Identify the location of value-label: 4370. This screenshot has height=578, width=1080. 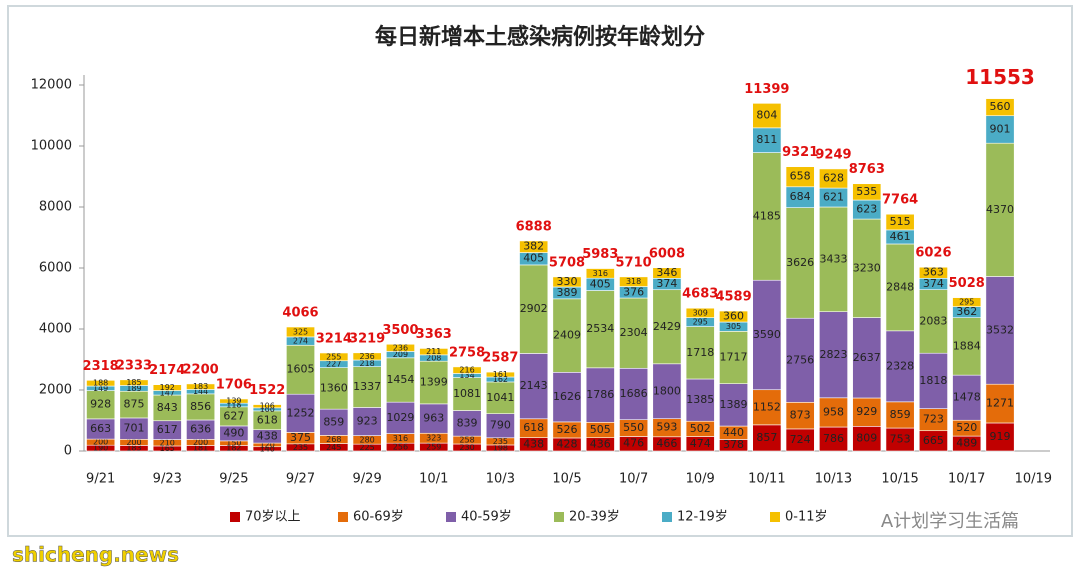
(1000, 209).